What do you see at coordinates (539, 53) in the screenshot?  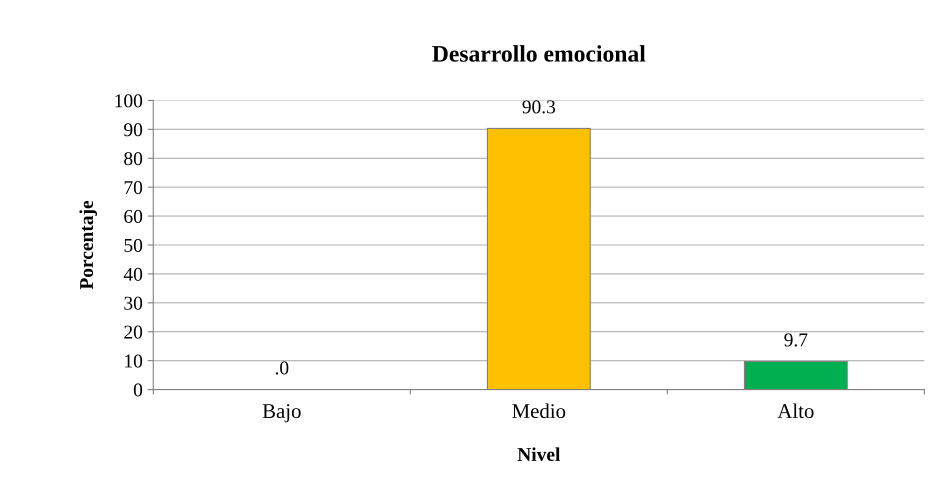 I see `chart-title: Desarrollo emocional` at bounding box center [539, 53].